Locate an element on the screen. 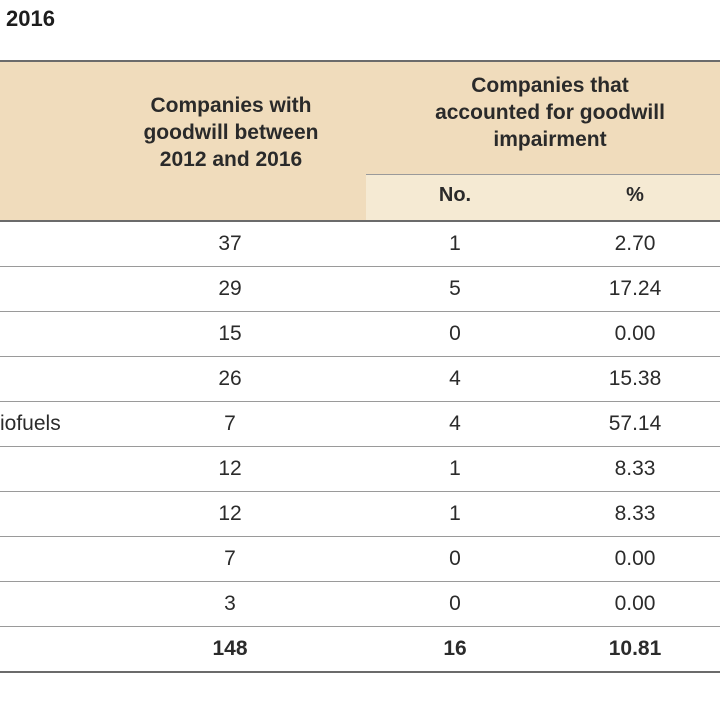 This screenshot has height=720, width=720. cell-goodwill: 37 is located at coordinates (230, 243).